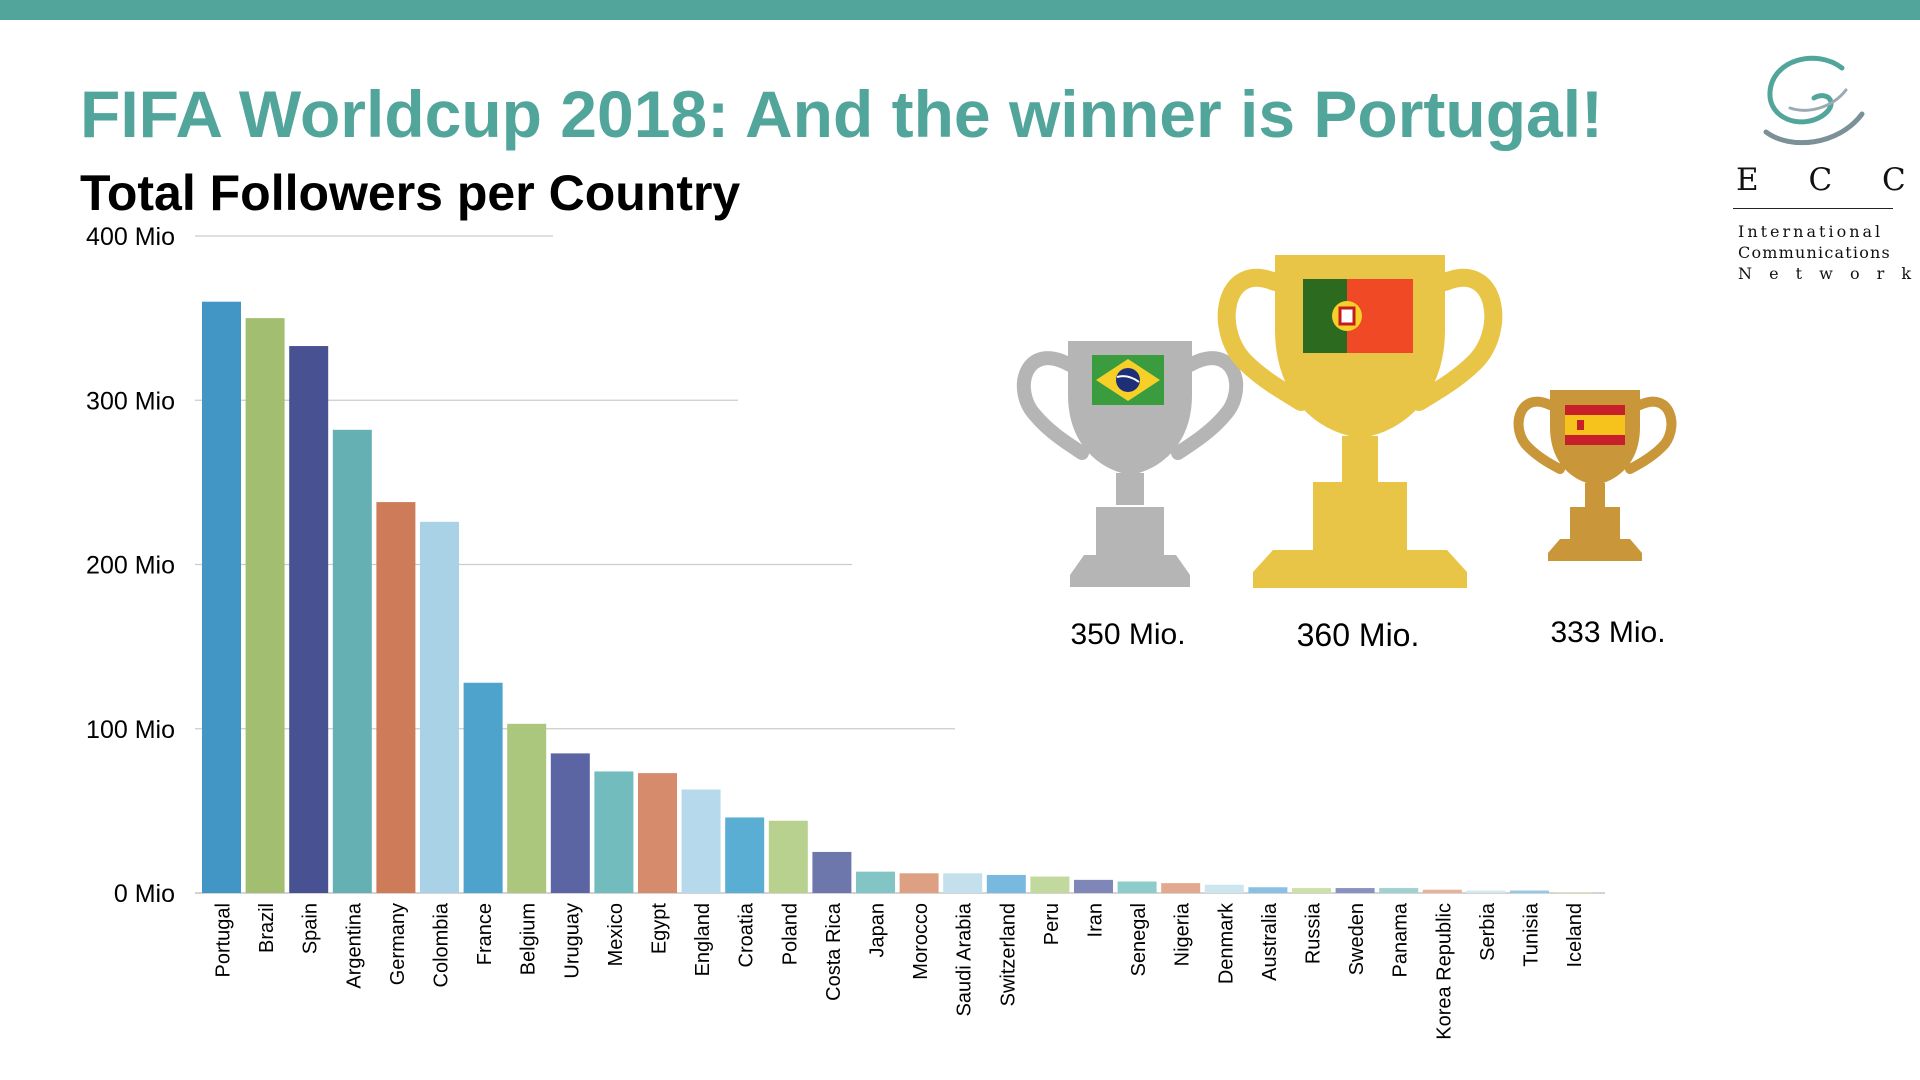 This screenshot has height=1080, width=1920. What do you see at coordinates (875, 882) in the screenshot?
I see `bar-japan` at bounding box center [875, 882].